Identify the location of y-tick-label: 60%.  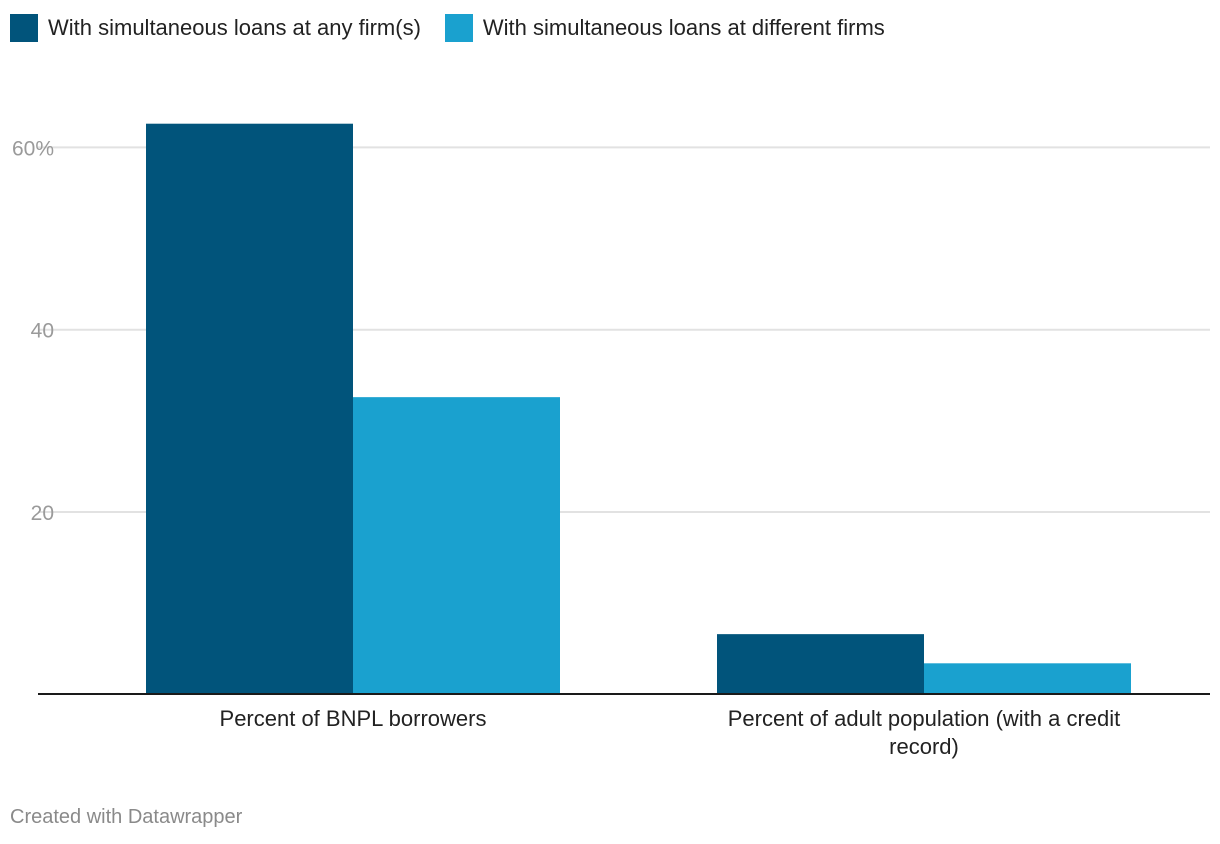
(33, 148).